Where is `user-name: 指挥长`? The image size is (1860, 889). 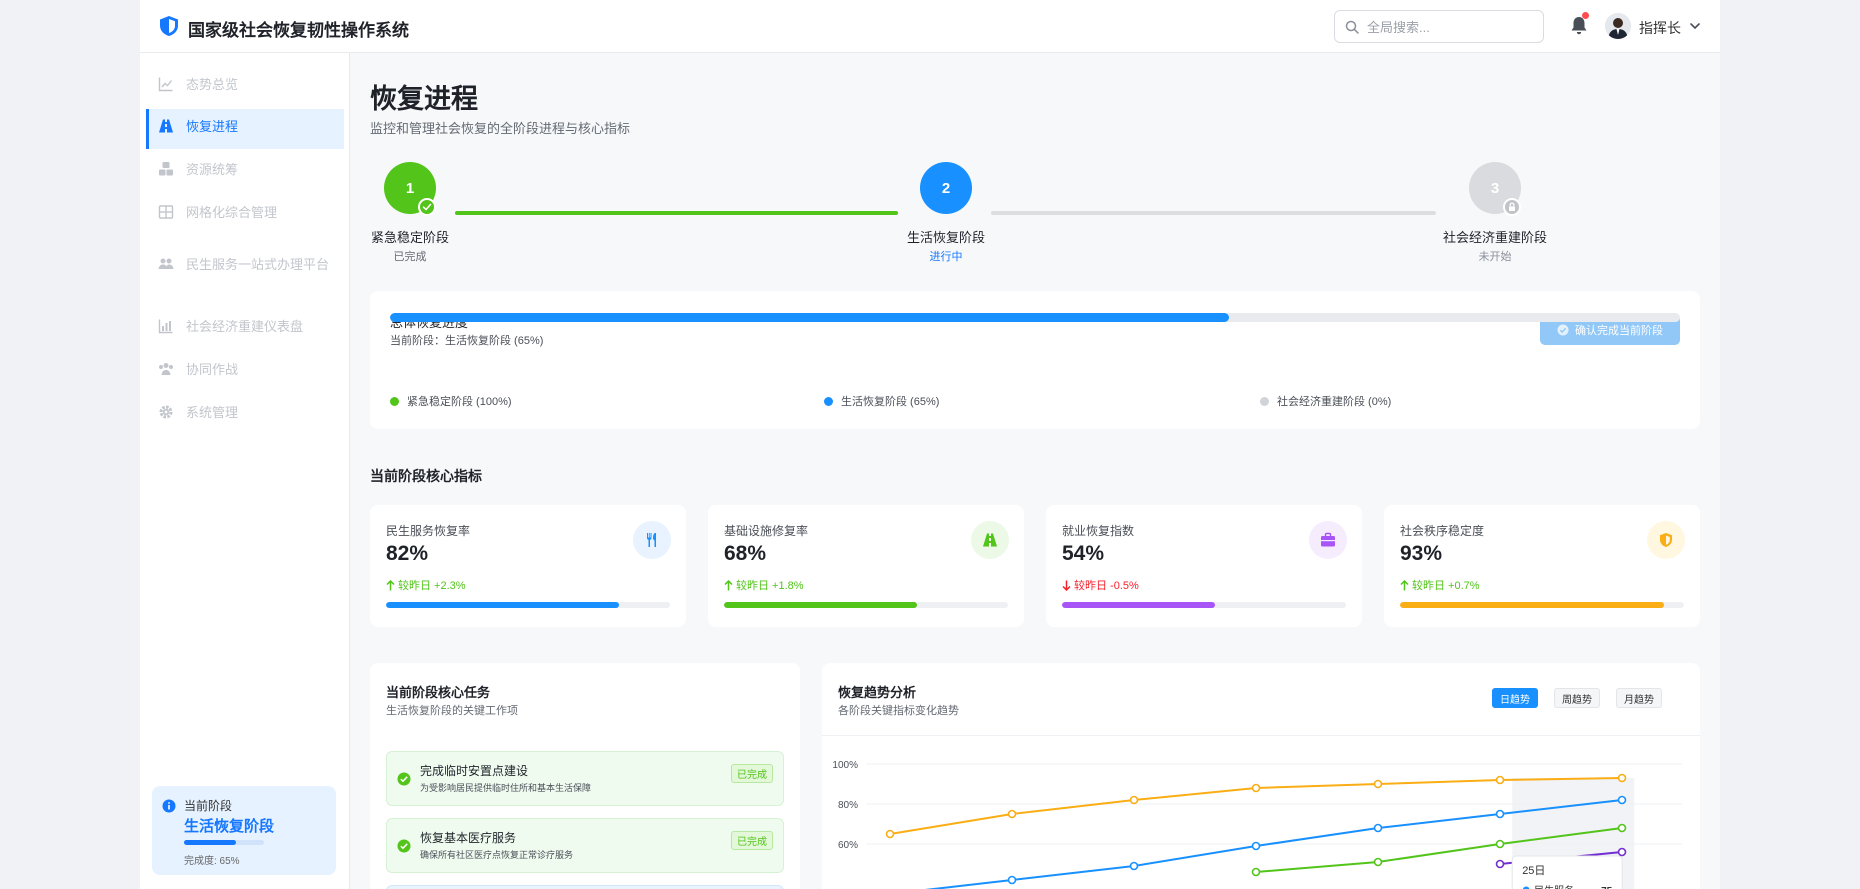
user-name: 指挥长 is located at coordinates (1660, 28).